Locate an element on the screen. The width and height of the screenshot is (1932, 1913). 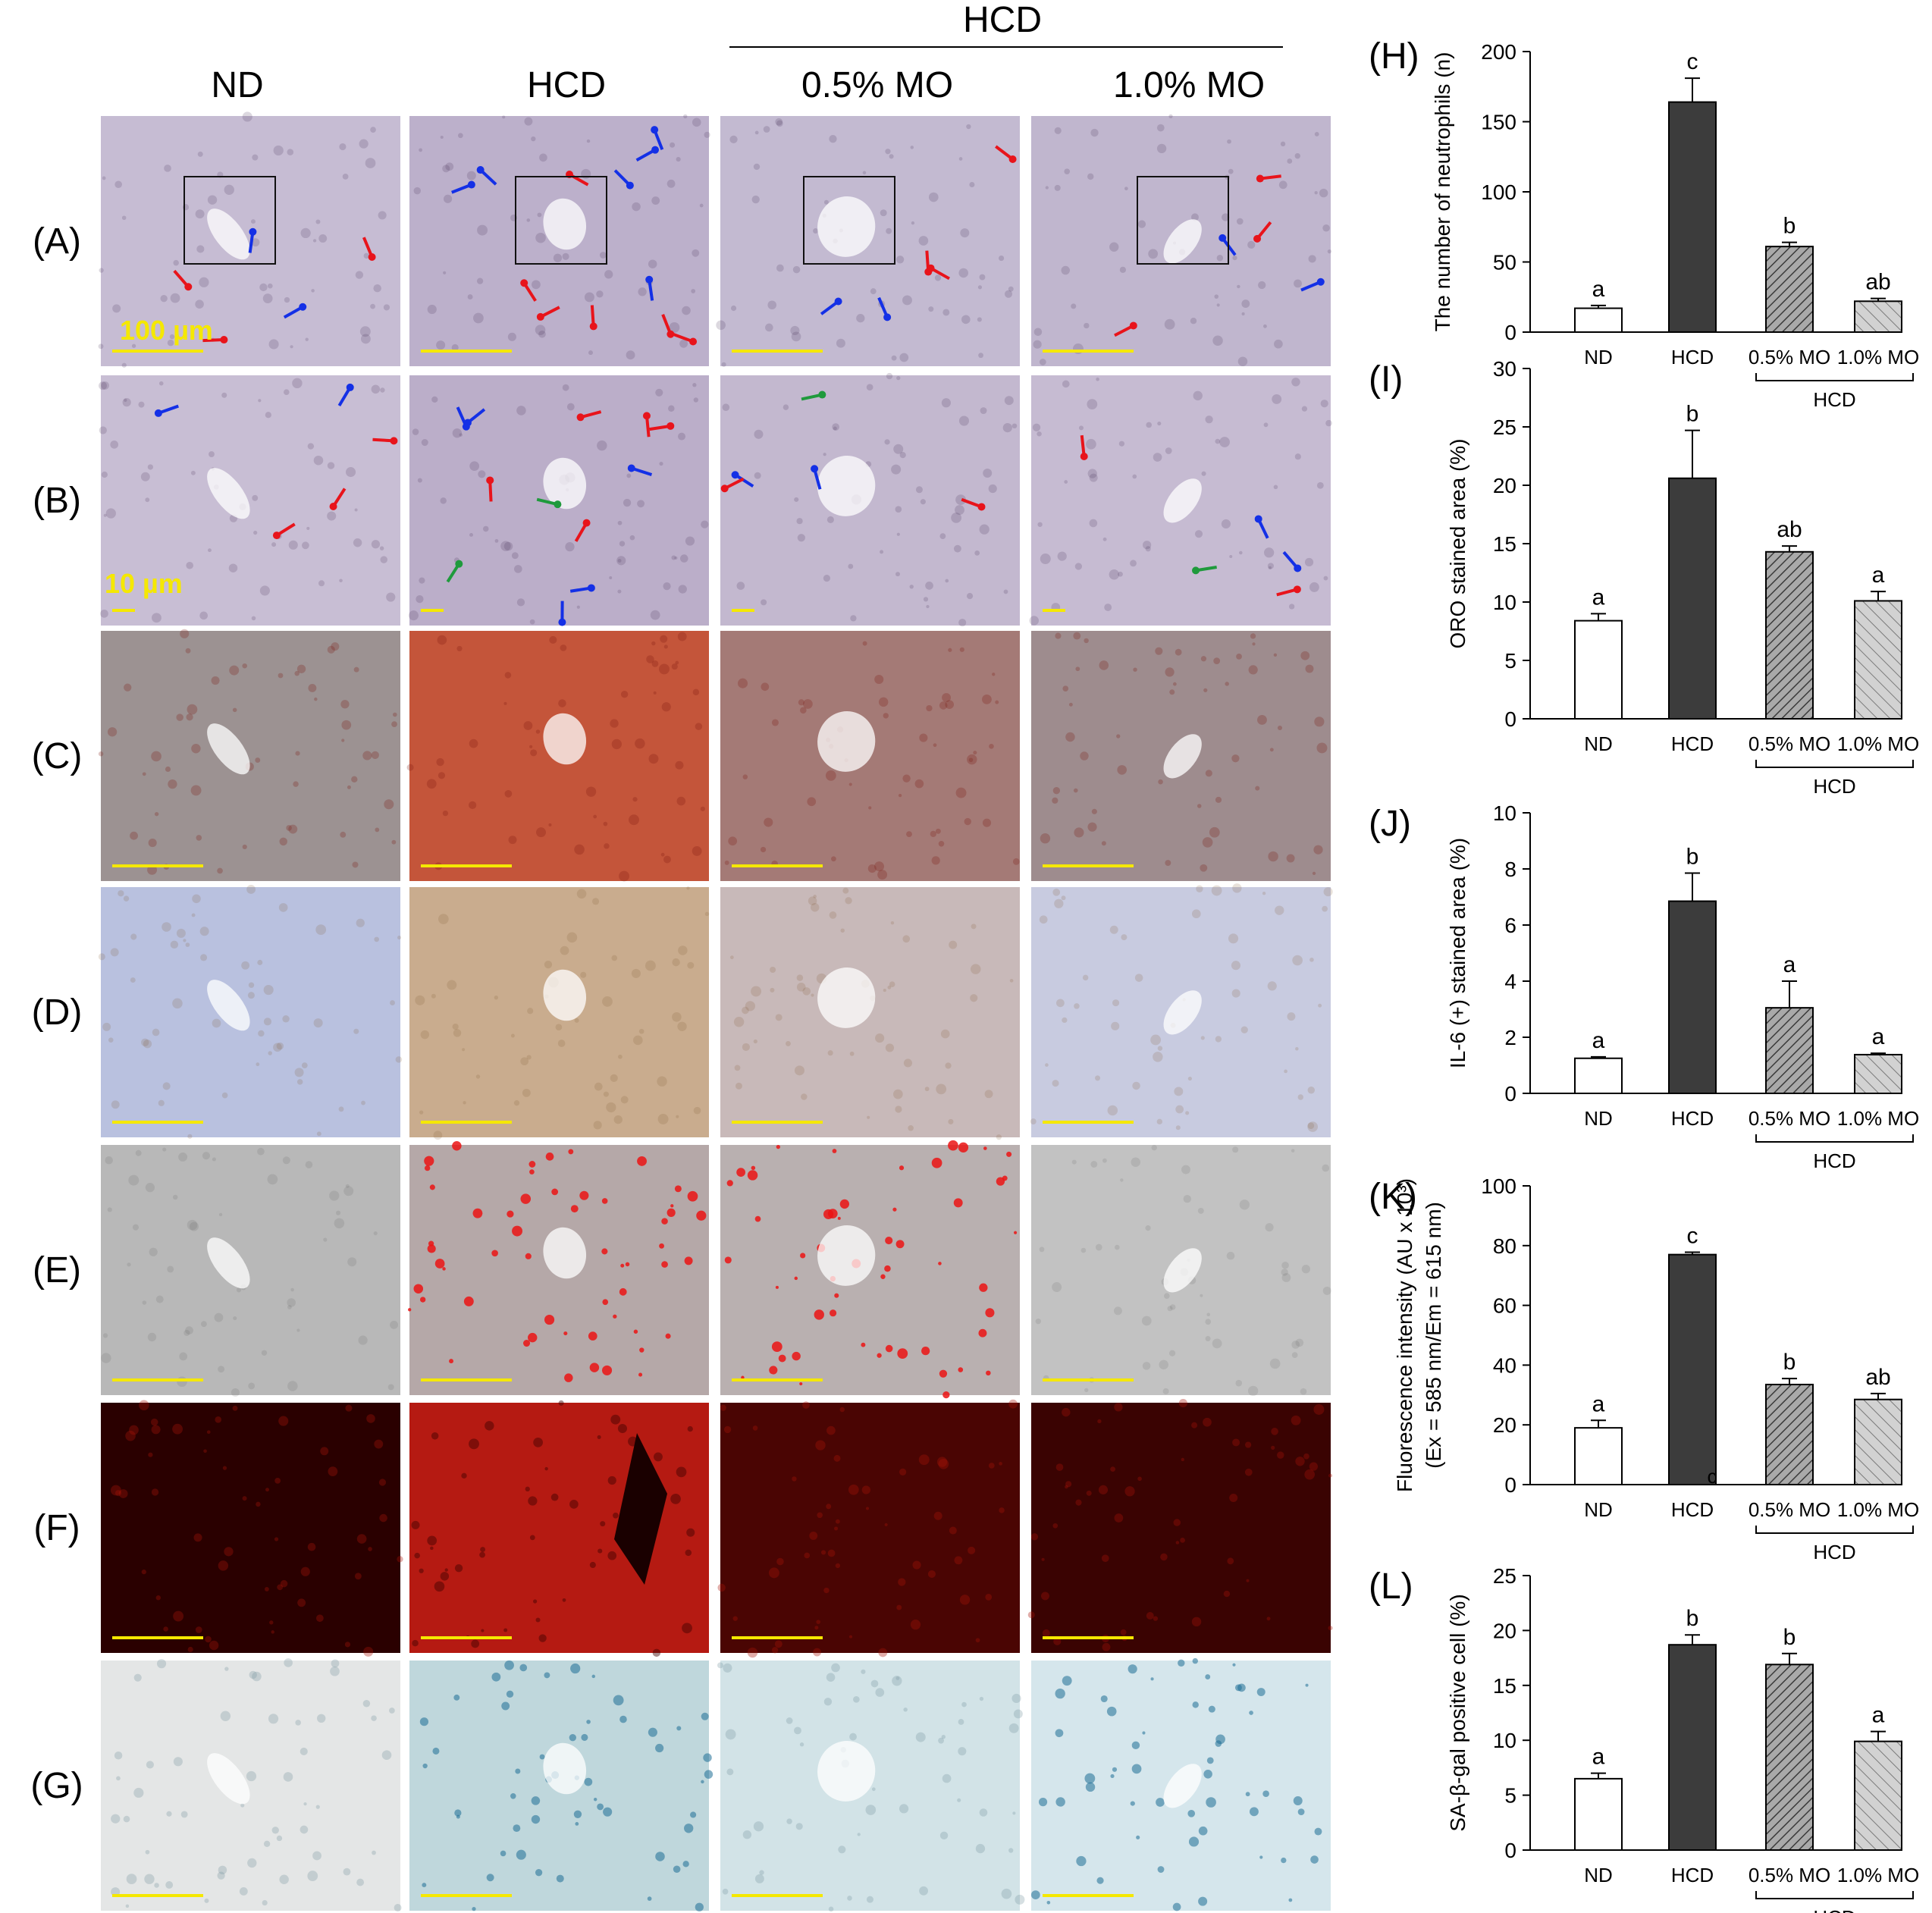
scale-label-10um: 10 µm is located at coordinates (144, 583).